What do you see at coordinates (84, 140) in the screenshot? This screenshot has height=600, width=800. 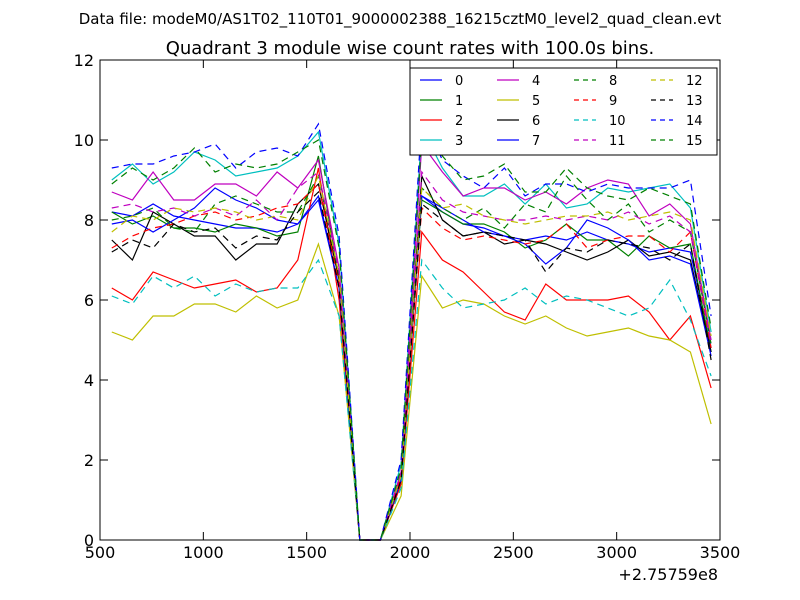 I see `y-tick-label: 10` at bounding box center [84, 140].